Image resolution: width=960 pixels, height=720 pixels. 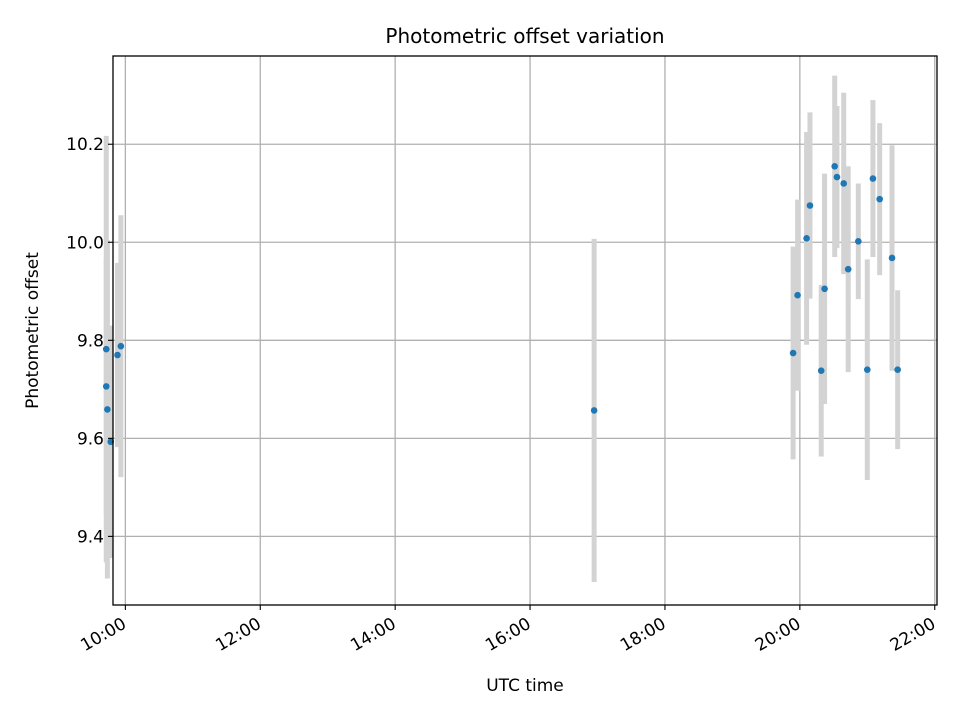 What do you see at coordinates (90, 537) in the screenshot?
I see `y-tick-label: 9.4` at bounding box center [90, 537].